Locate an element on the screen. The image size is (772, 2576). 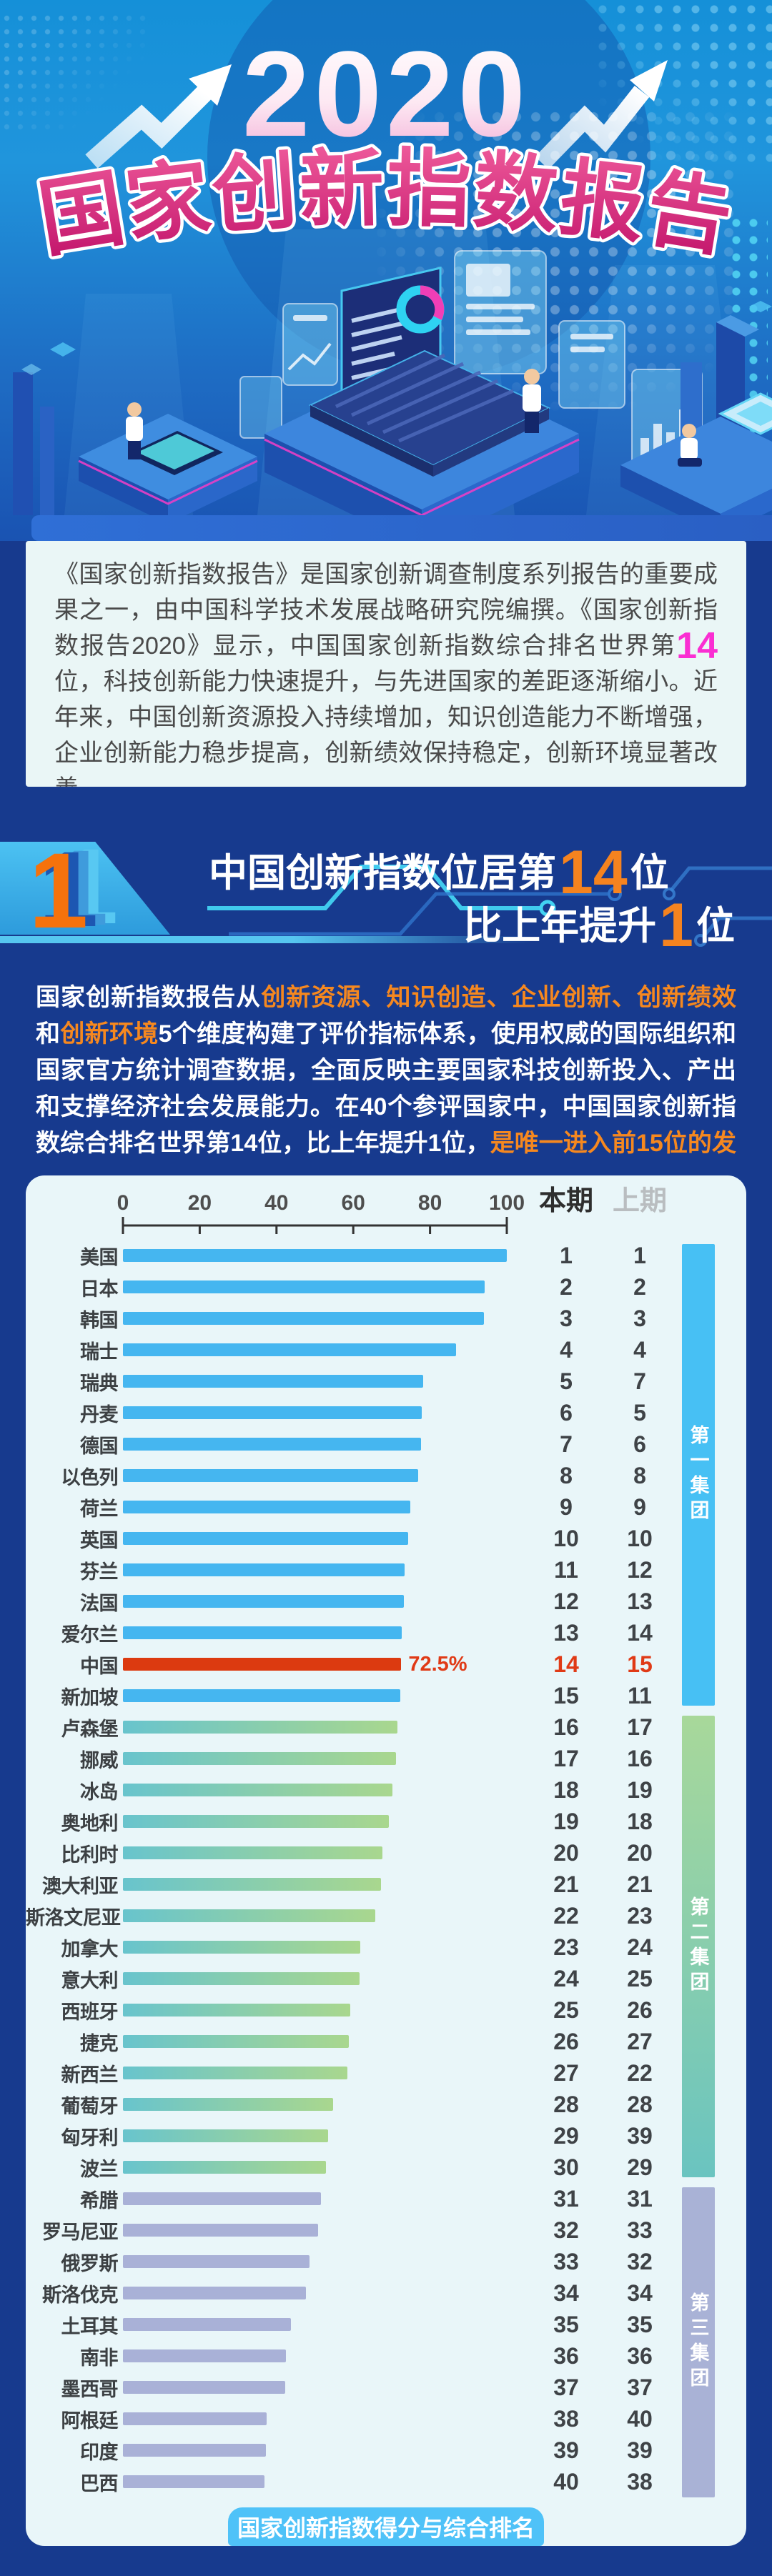
country-label: 英国 is located at coordinates (99, 1540).